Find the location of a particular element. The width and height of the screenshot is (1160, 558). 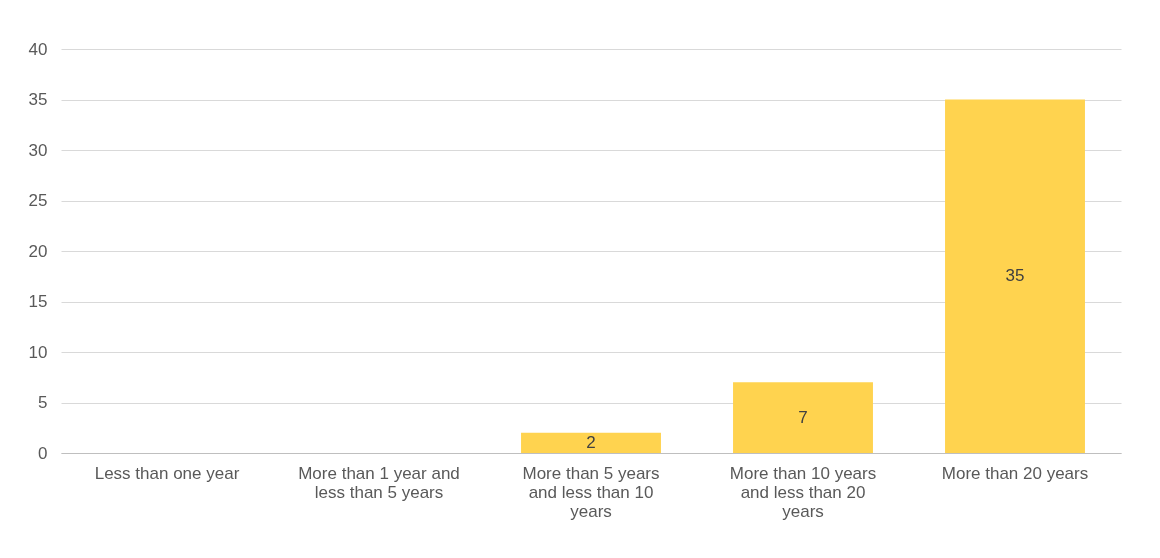

y-tick-label: 30 is located at coordinates (38, 150).